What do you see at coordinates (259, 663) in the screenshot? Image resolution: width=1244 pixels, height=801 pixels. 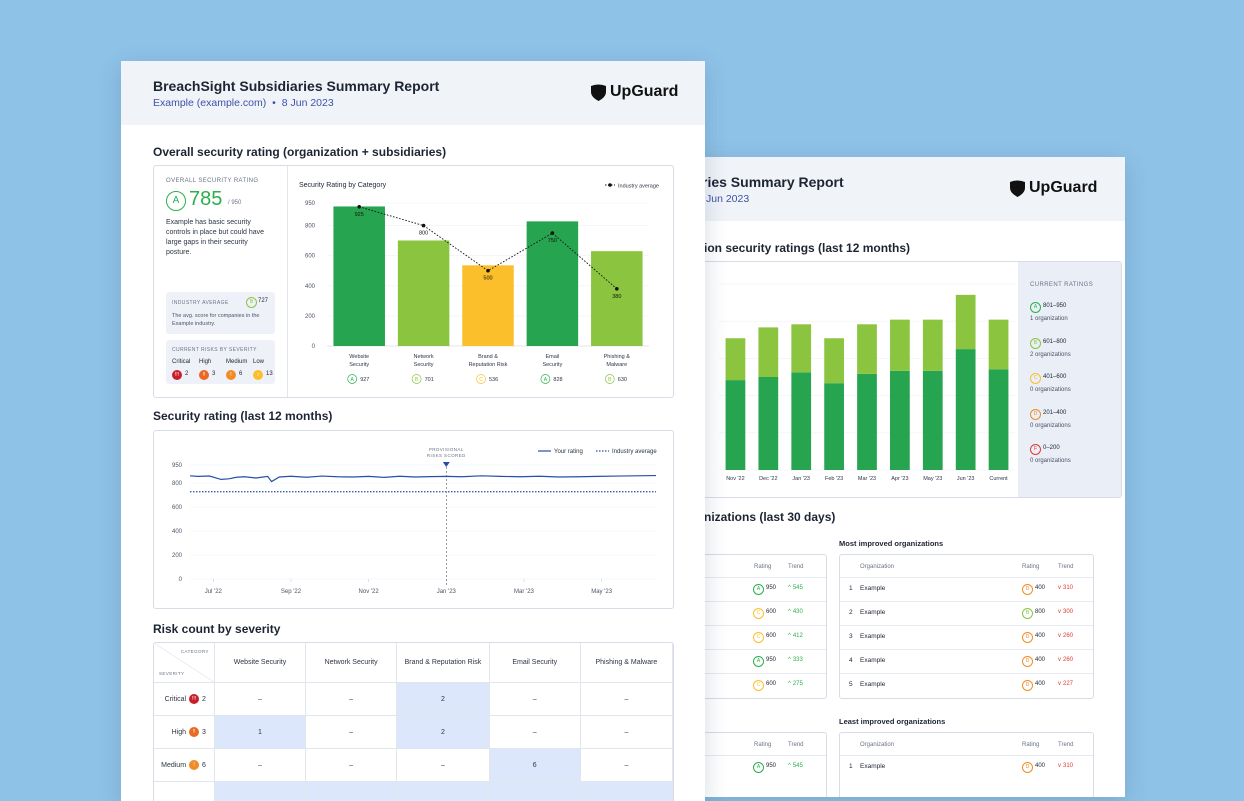 I see `risk-table-column-header: Website Security` at bounding box center [259, 663].